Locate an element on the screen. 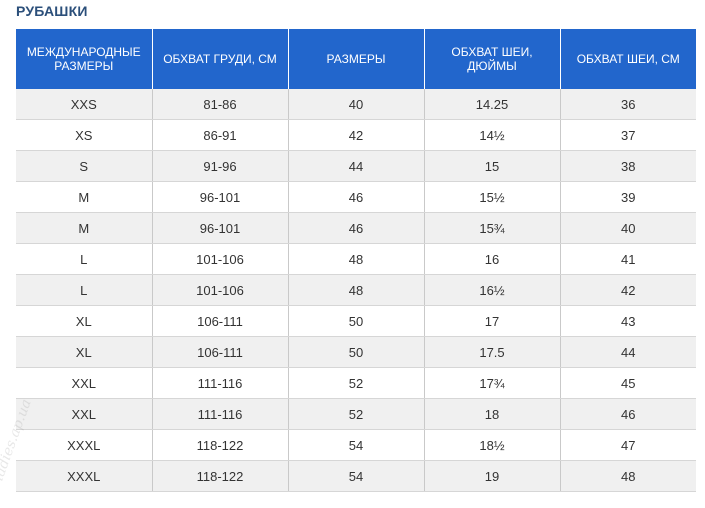 Image resolution: width=705 pixels, height=508 pixels. cell-neck-inches: 15 is located at coordinates (491, 166).